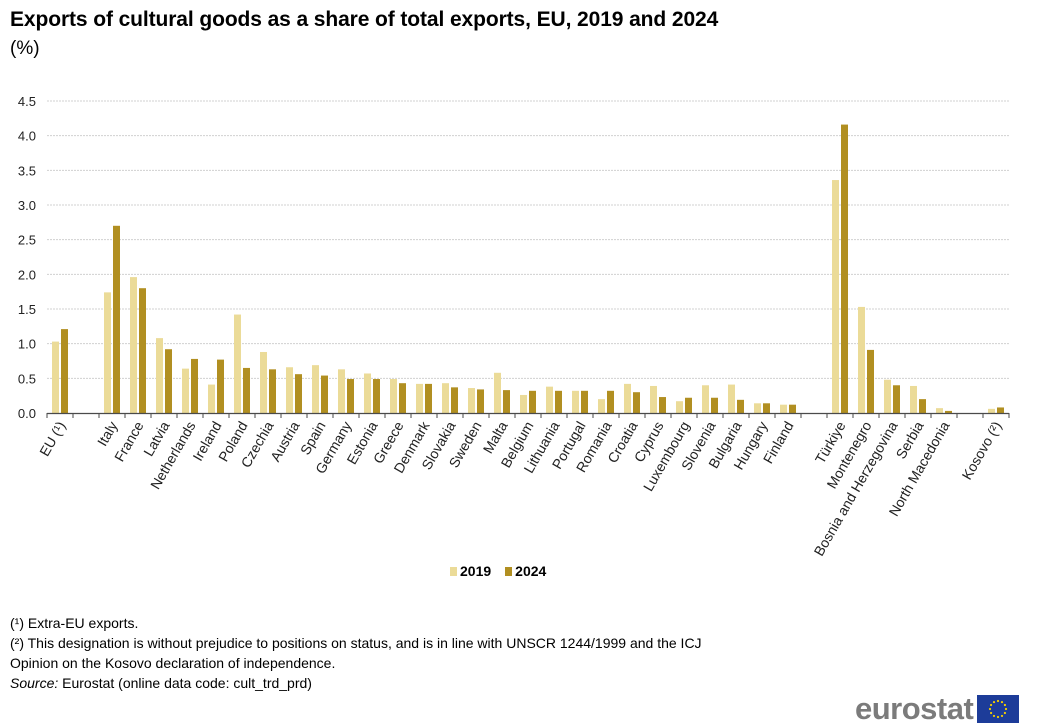 The height and width of the screenshot is (728, 1050). Describe the element at coordinates (523, 403) in the screenshot. I see `bar-2019-belgium` at that location.